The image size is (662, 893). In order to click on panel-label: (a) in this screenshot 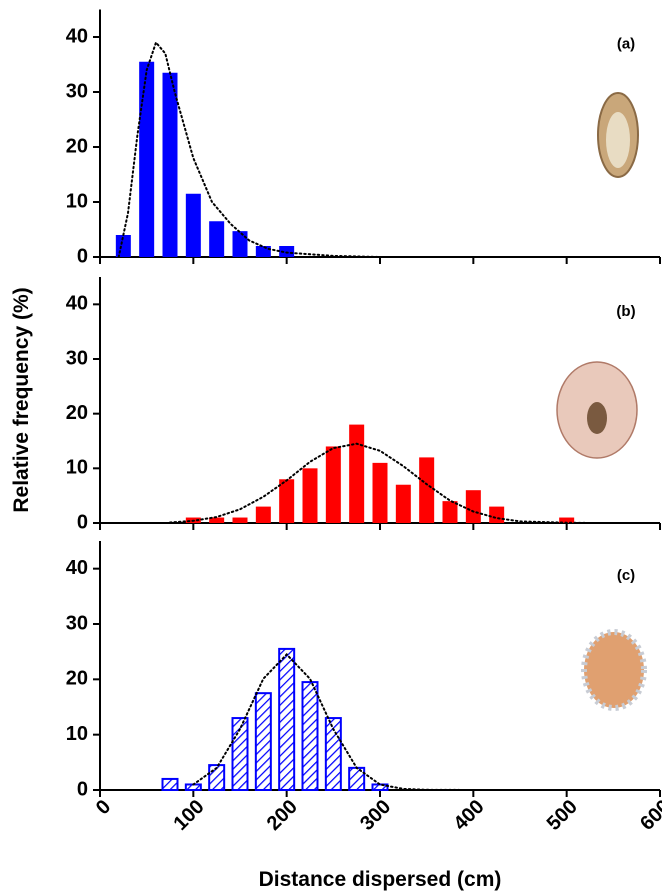, I will do `click(626, 43)`.